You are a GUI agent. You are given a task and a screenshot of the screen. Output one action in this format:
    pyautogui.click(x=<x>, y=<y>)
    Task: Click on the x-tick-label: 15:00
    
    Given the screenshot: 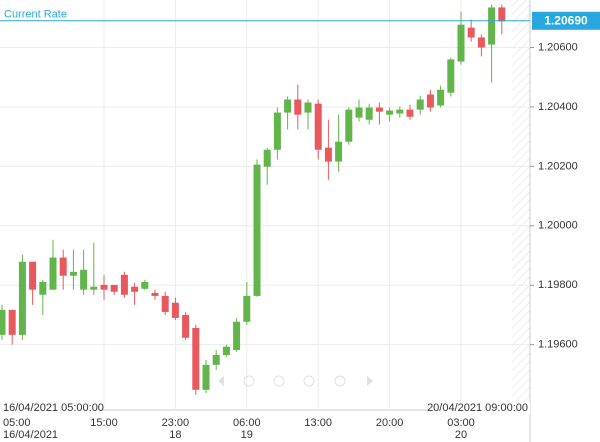 What is the action you would take?
    pyautogui.click(x=104, y=423)
    